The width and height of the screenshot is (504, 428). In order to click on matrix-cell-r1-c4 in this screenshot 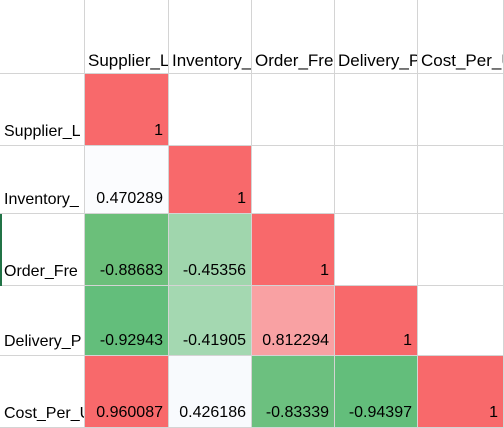, I will do `click(376, 110)`.